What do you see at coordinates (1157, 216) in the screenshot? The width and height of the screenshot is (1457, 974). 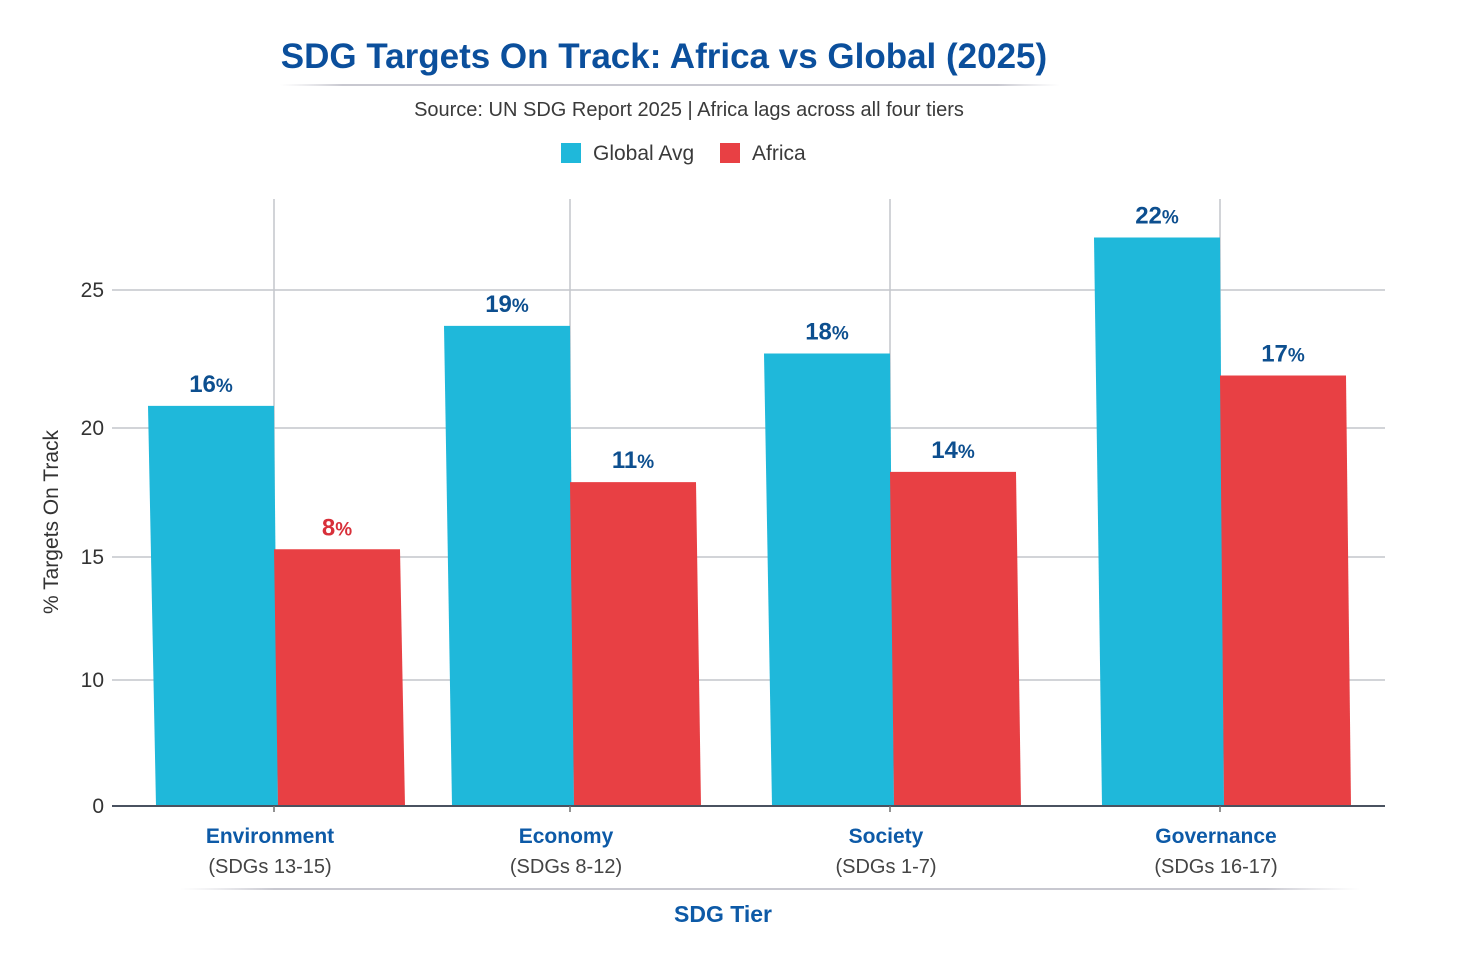 I see `value-label: 22%` at bounding box center [1157, 216].